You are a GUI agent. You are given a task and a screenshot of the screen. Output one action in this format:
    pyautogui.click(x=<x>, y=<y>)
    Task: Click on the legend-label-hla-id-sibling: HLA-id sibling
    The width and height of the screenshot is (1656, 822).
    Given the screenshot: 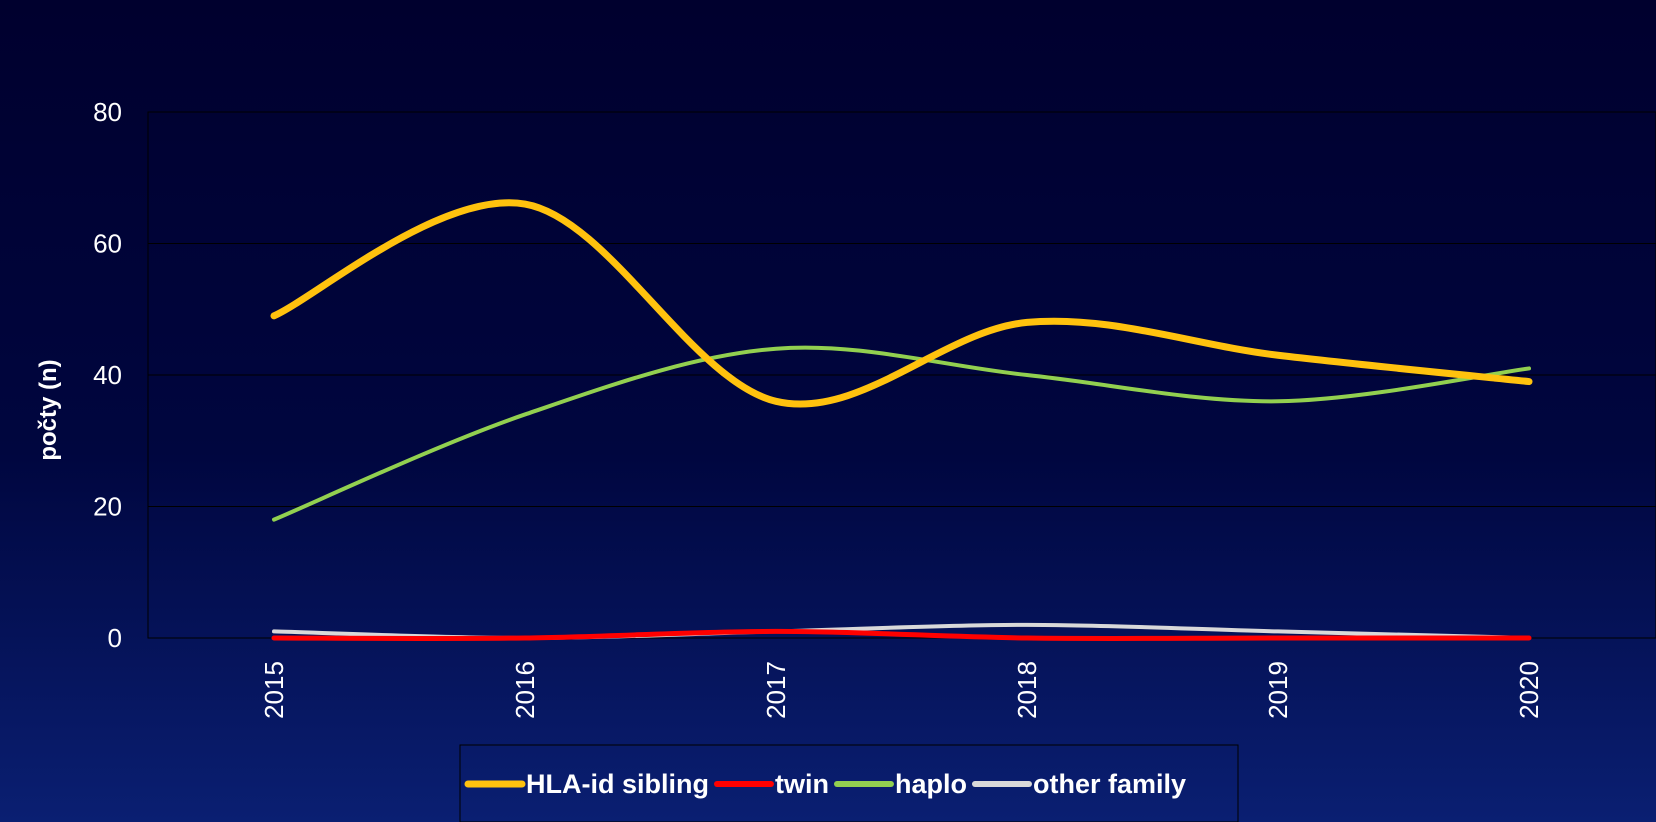 What is the action you would take?
    pyautogui.click(x=617, y=784)
    